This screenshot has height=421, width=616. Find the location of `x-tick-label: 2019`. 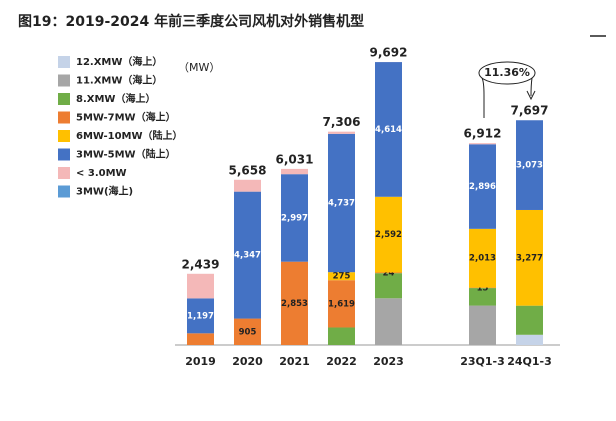

x-tick-label: 2019 is located at coordinates (200, 361).